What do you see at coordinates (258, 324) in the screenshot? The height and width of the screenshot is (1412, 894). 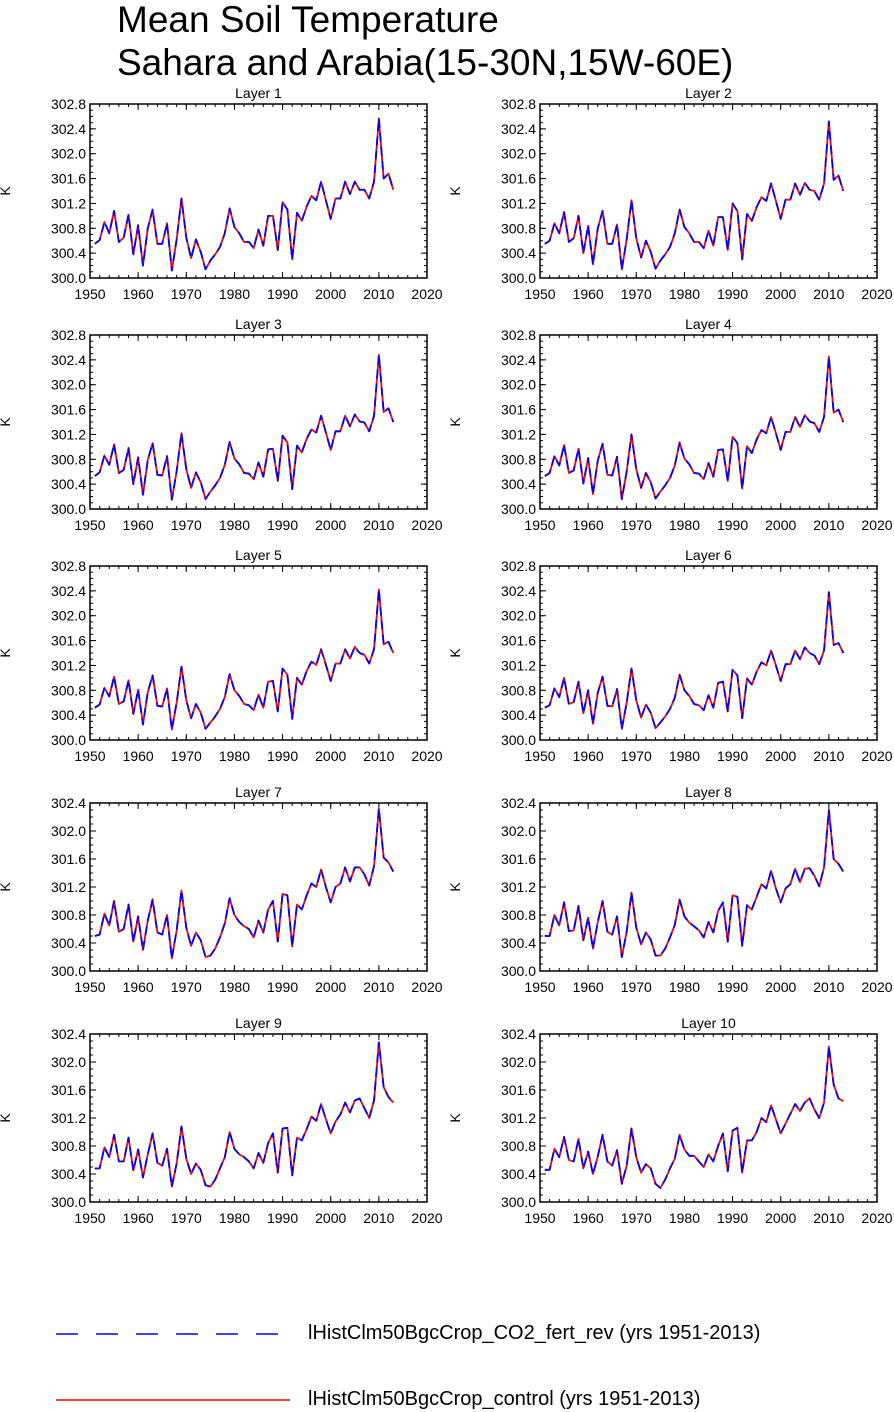 I see `panel-title-layer-3: Layer 3` at bounding box center [258, 324].